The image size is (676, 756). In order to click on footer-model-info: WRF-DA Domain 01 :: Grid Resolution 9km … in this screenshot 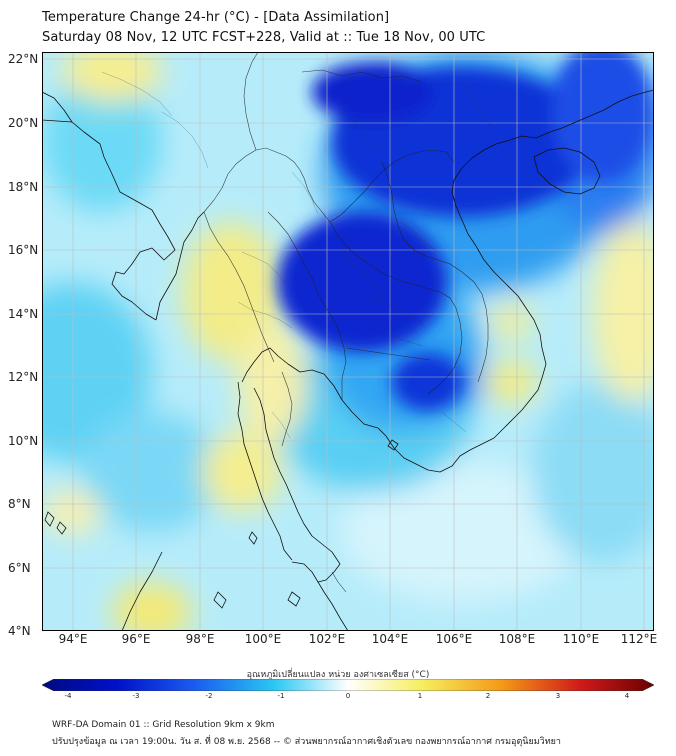, I will do `click(163, 725)`.